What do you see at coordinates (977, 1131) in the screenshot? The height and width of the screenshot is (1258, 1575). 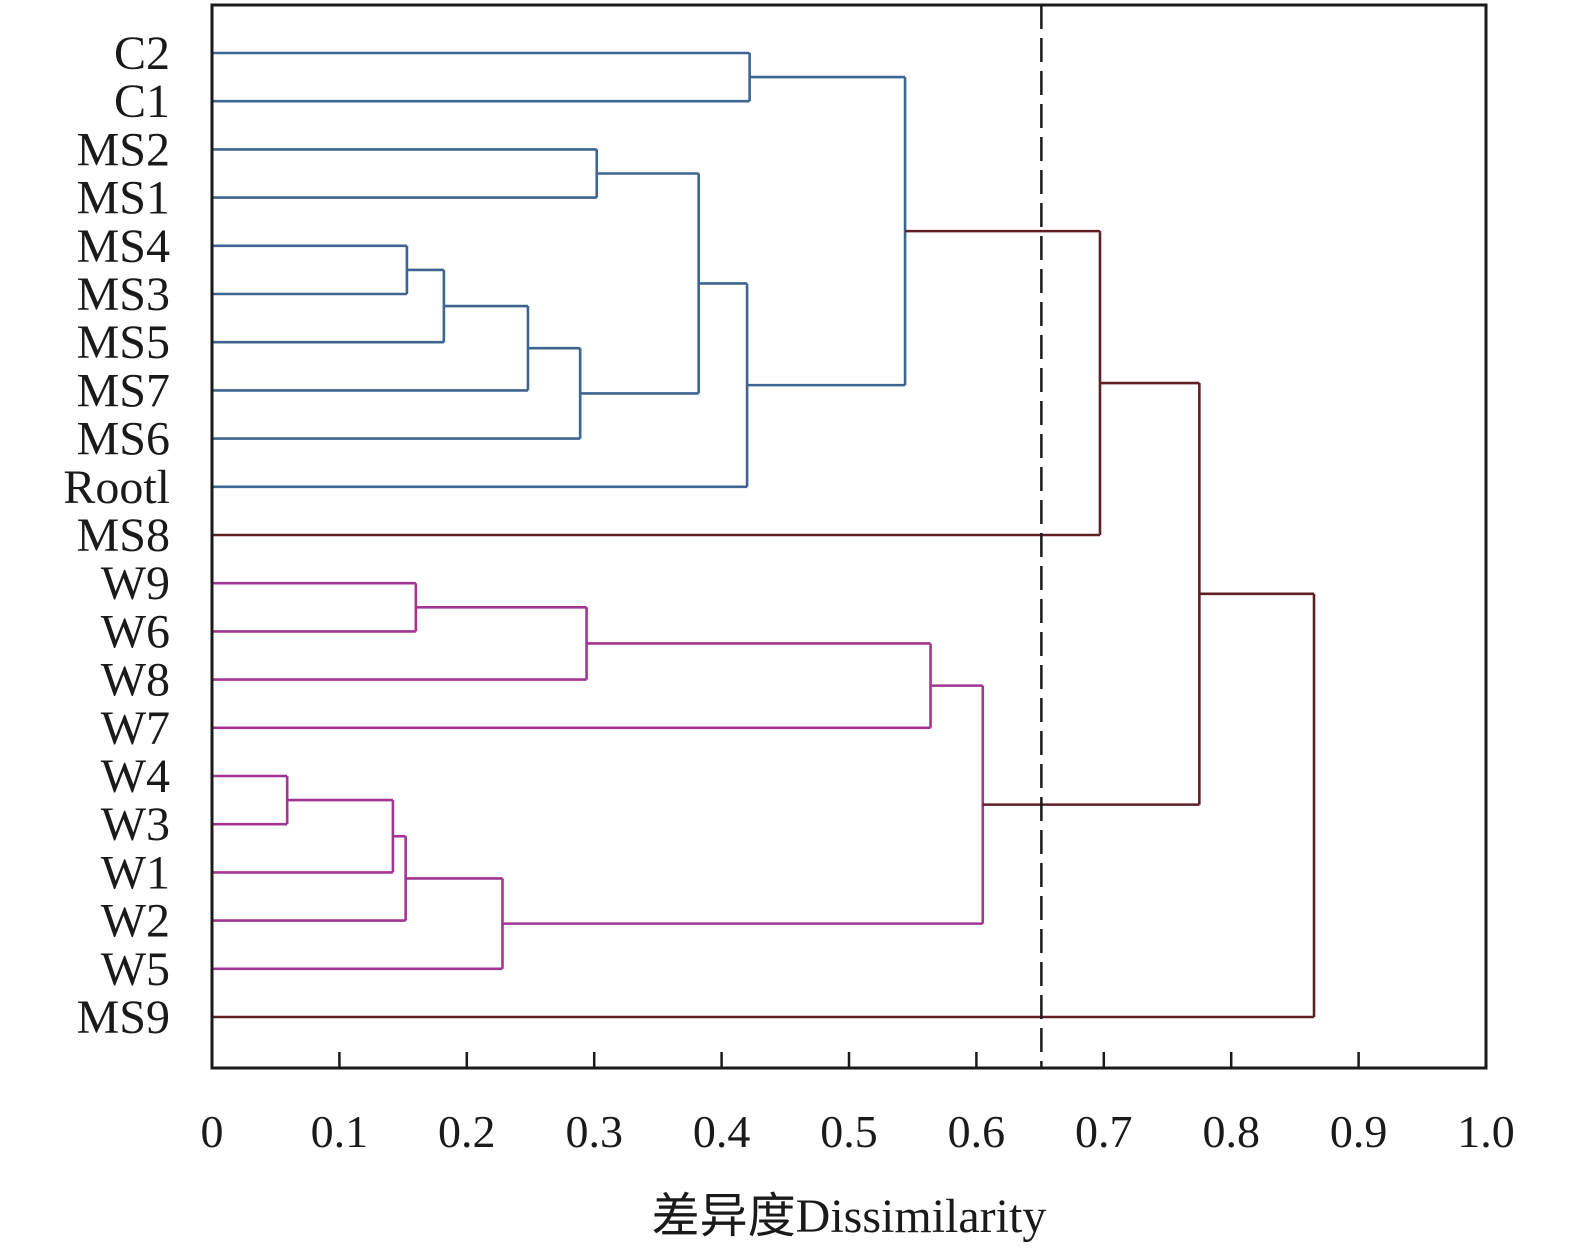 I see `x-tick-label-6: 0.6` at bounding box center [977, 1131].